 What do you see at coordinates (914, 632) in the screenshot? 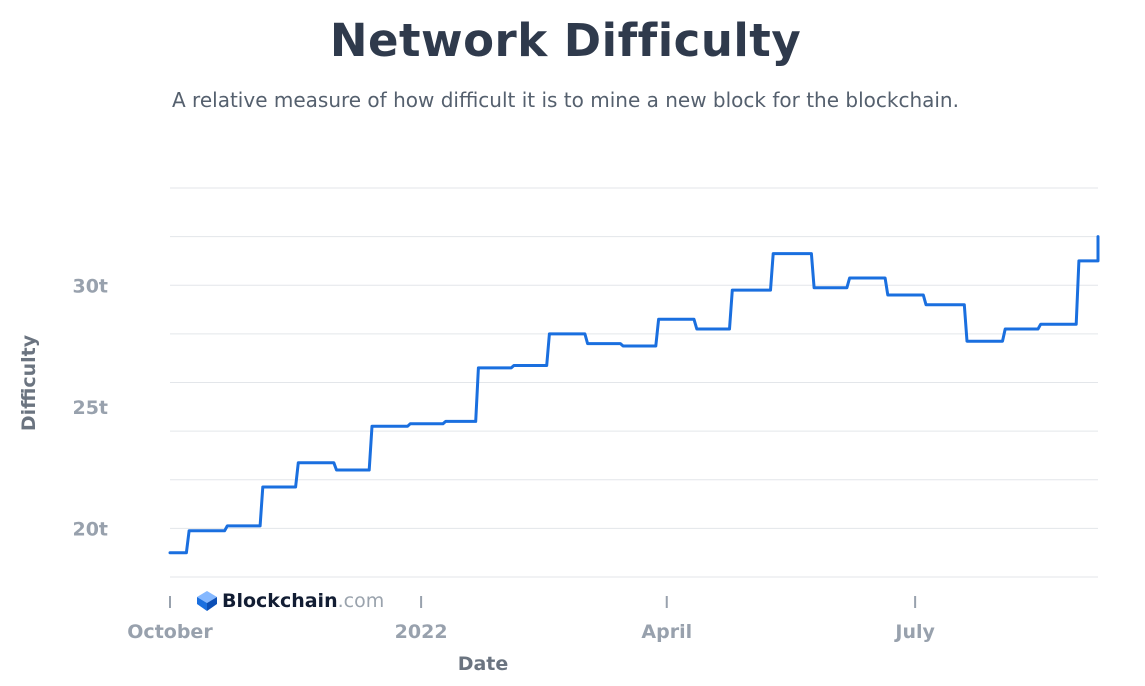
I see `x-tick-label: July` at bounding box center [914, 632].